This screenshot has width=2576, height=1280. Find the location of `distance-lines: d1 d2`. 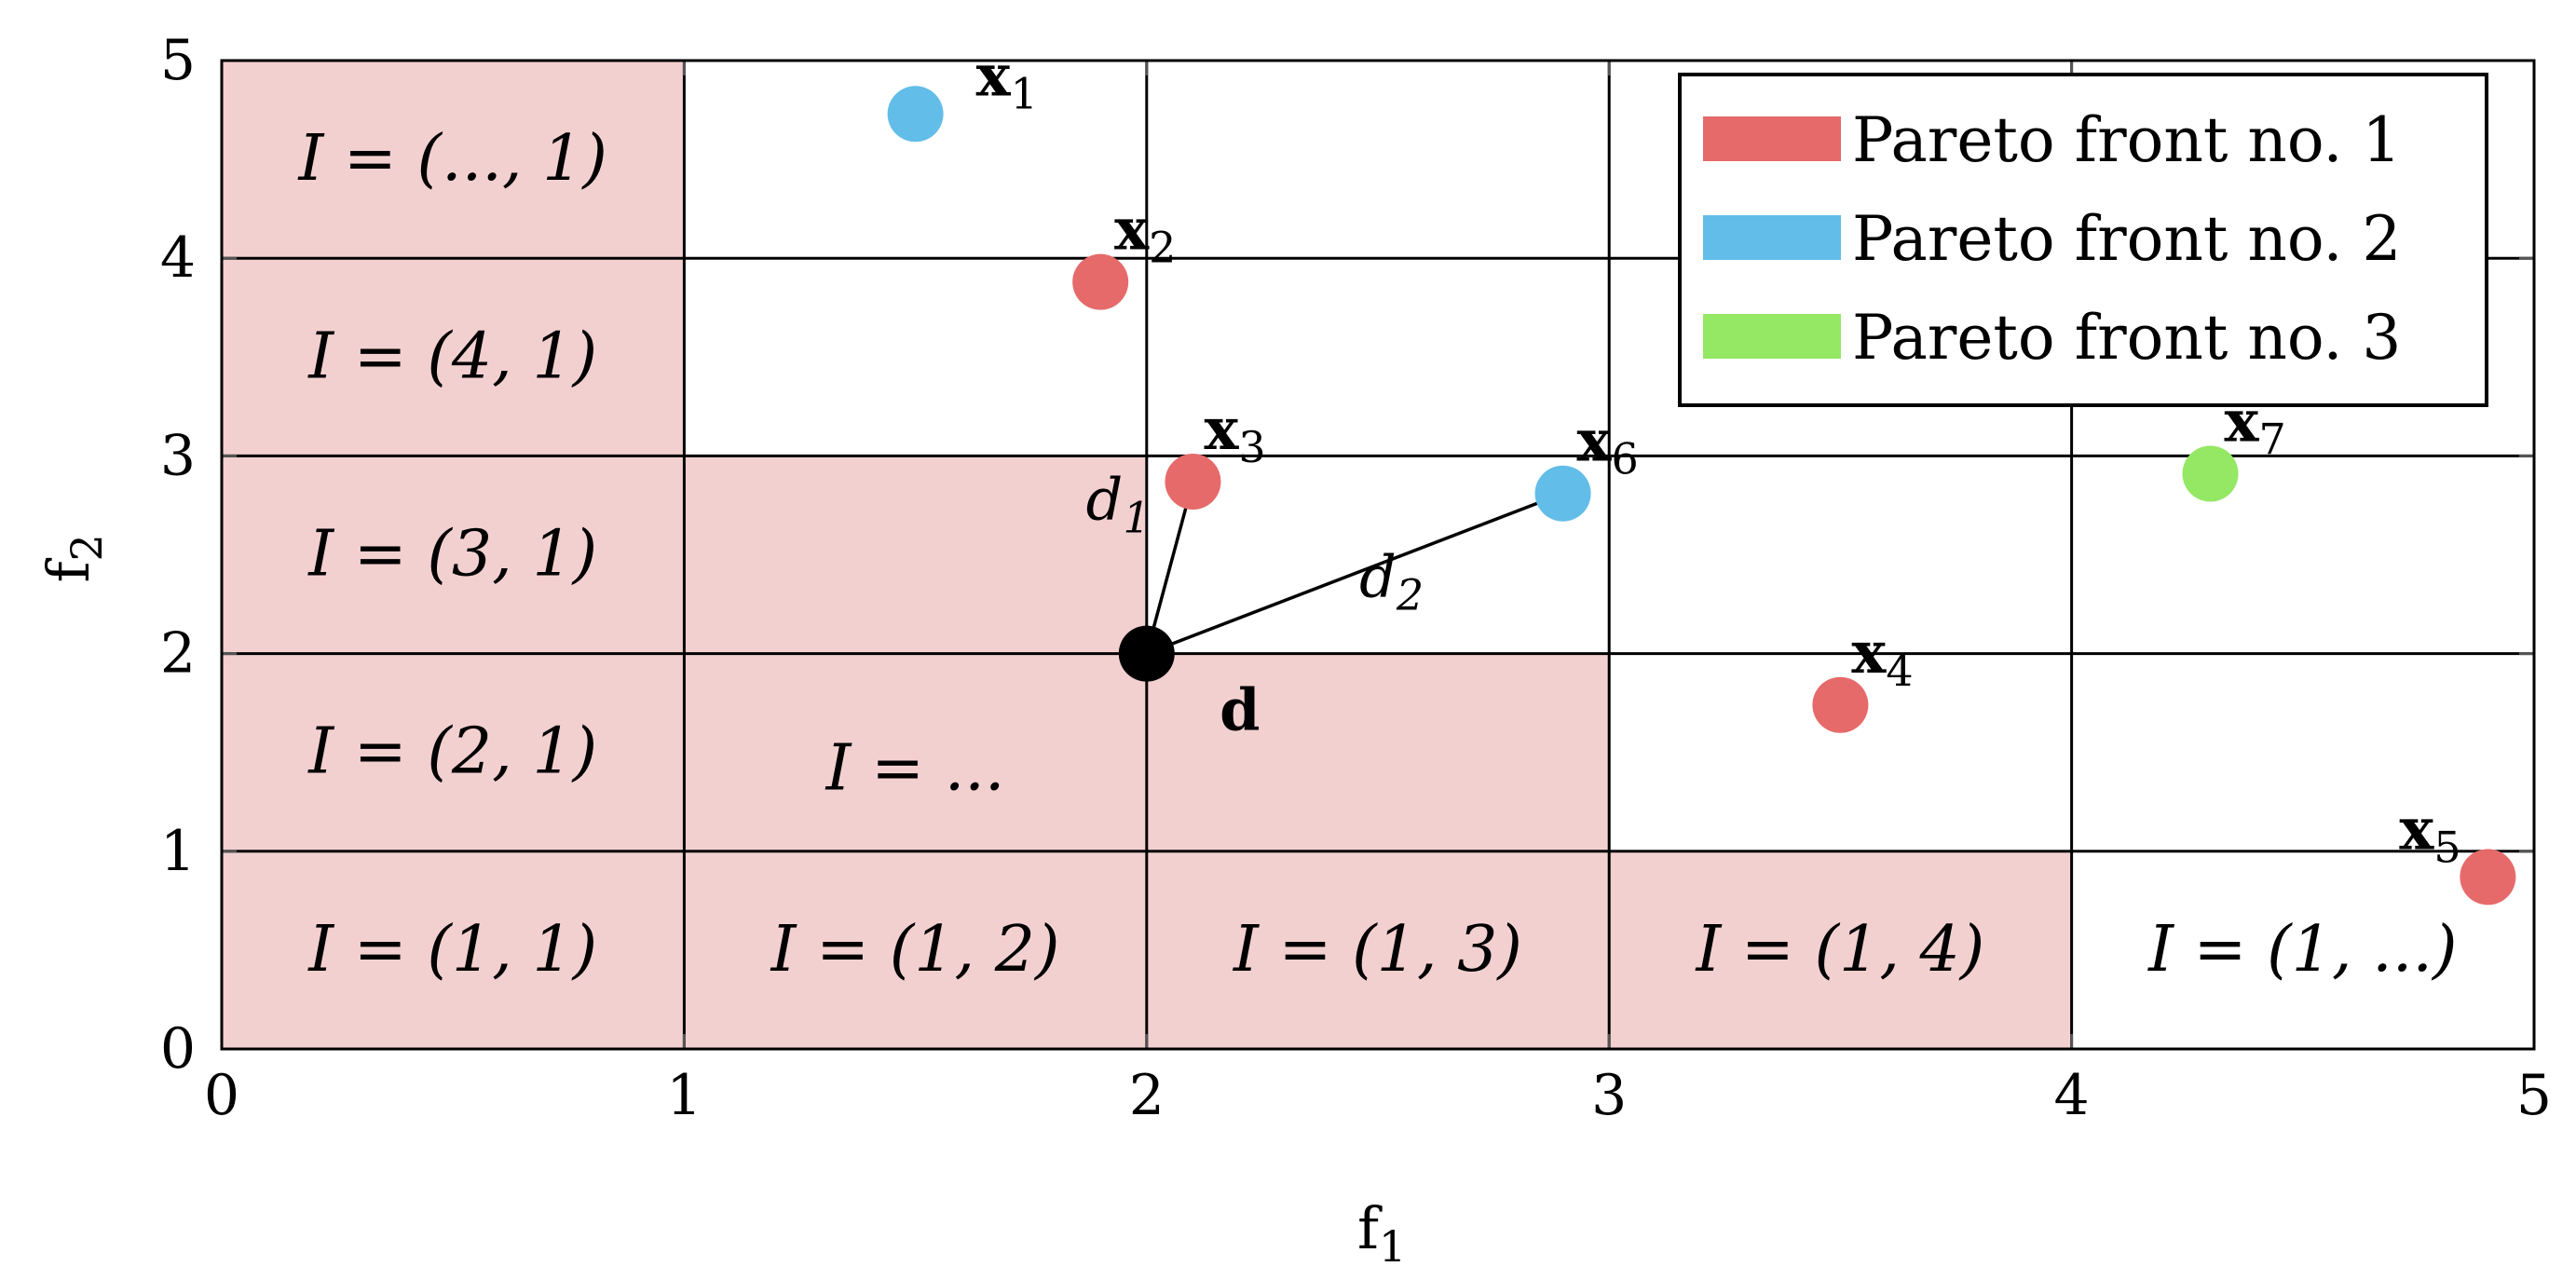

distance-lines: d1 d2 is located at coordinates (1325, 560).